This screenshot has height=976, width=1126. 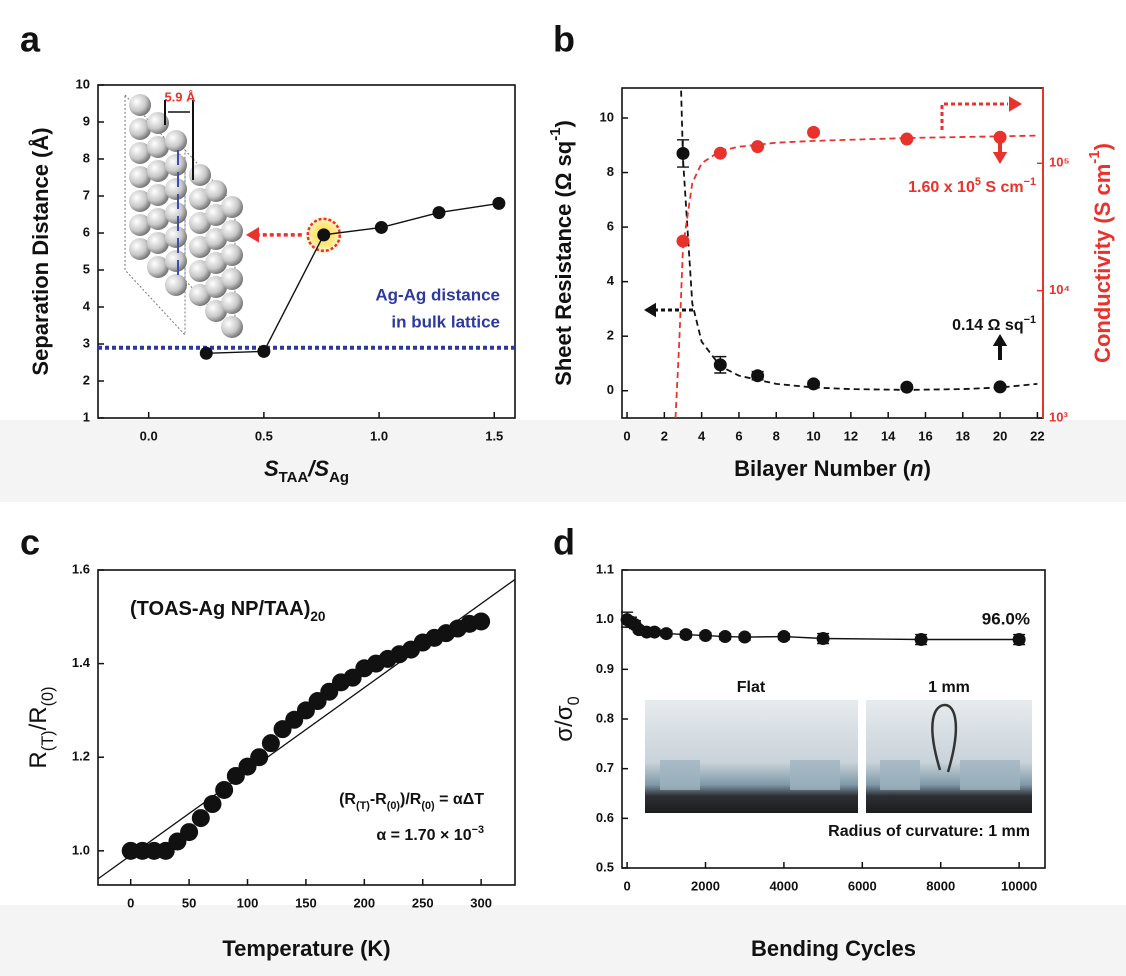 I want to click on x-axis-label-part: Ag, so click(x=339, y=477).